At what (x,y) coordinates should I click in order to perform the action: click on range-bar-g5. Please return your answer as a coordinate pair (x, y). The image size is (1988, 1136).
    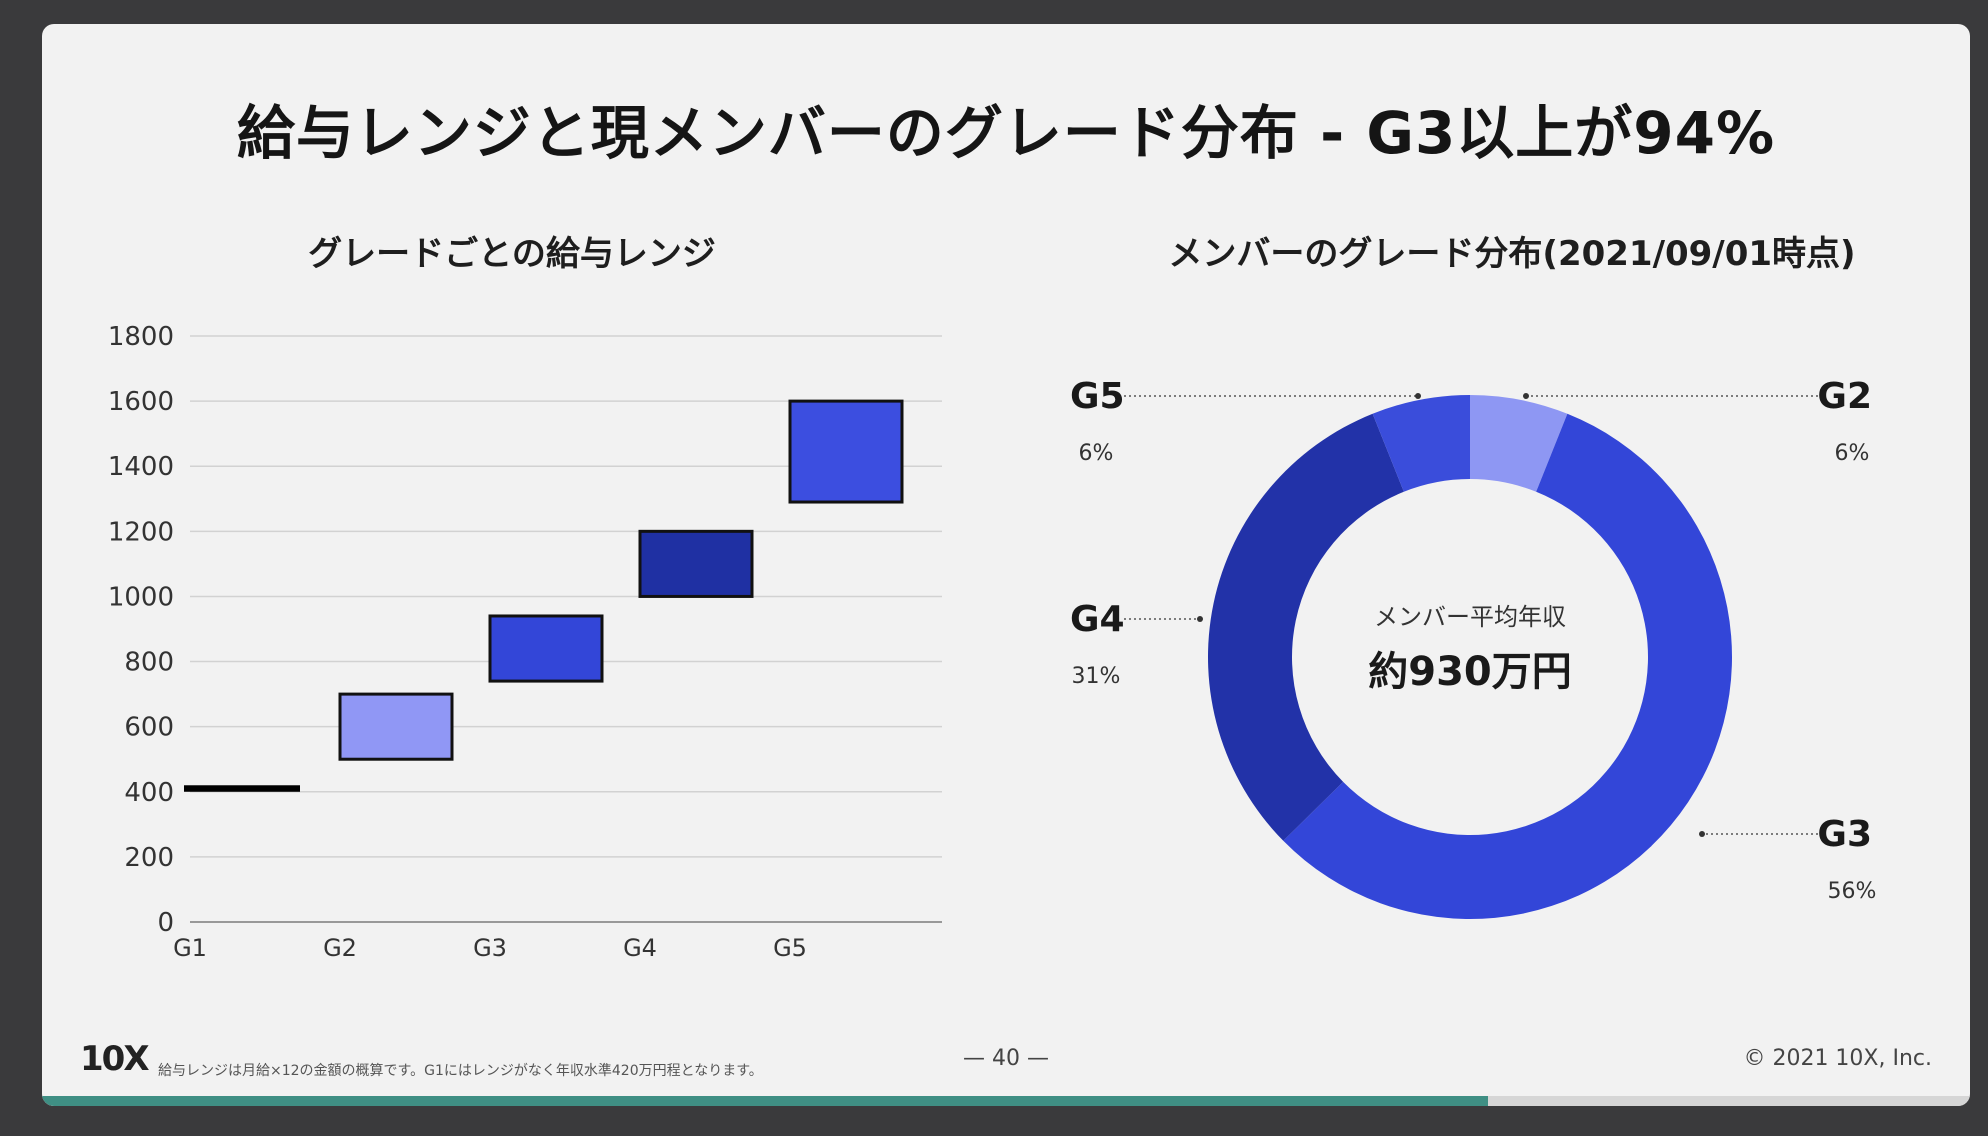
    Looking at the image, I should click on (846, 451).